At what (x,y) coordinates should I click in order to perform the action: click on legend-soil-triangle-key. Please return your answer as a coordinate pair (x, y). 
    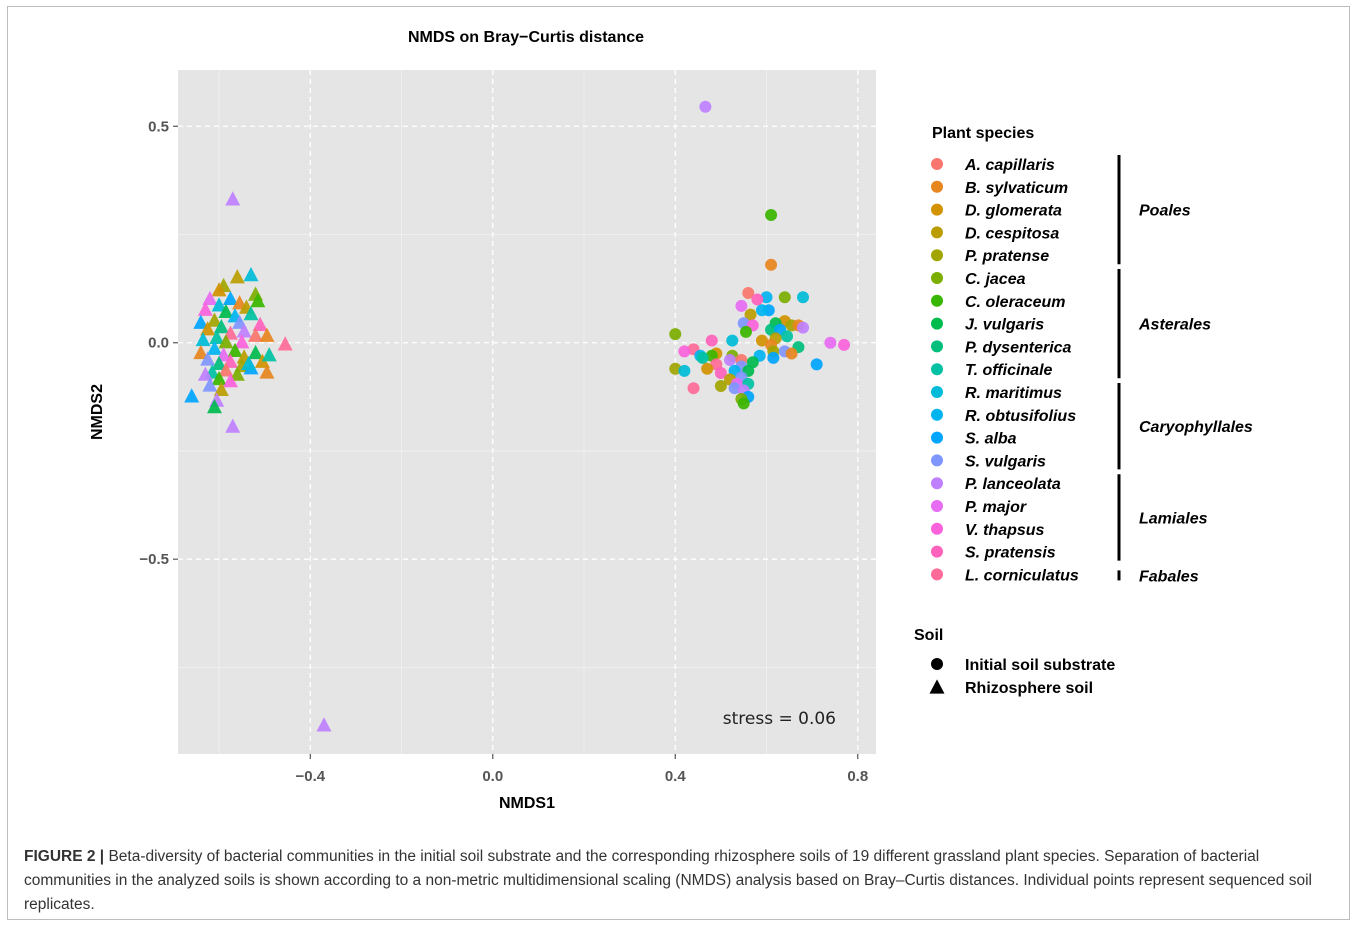
    Looking at the image, I should click on (937, 686).